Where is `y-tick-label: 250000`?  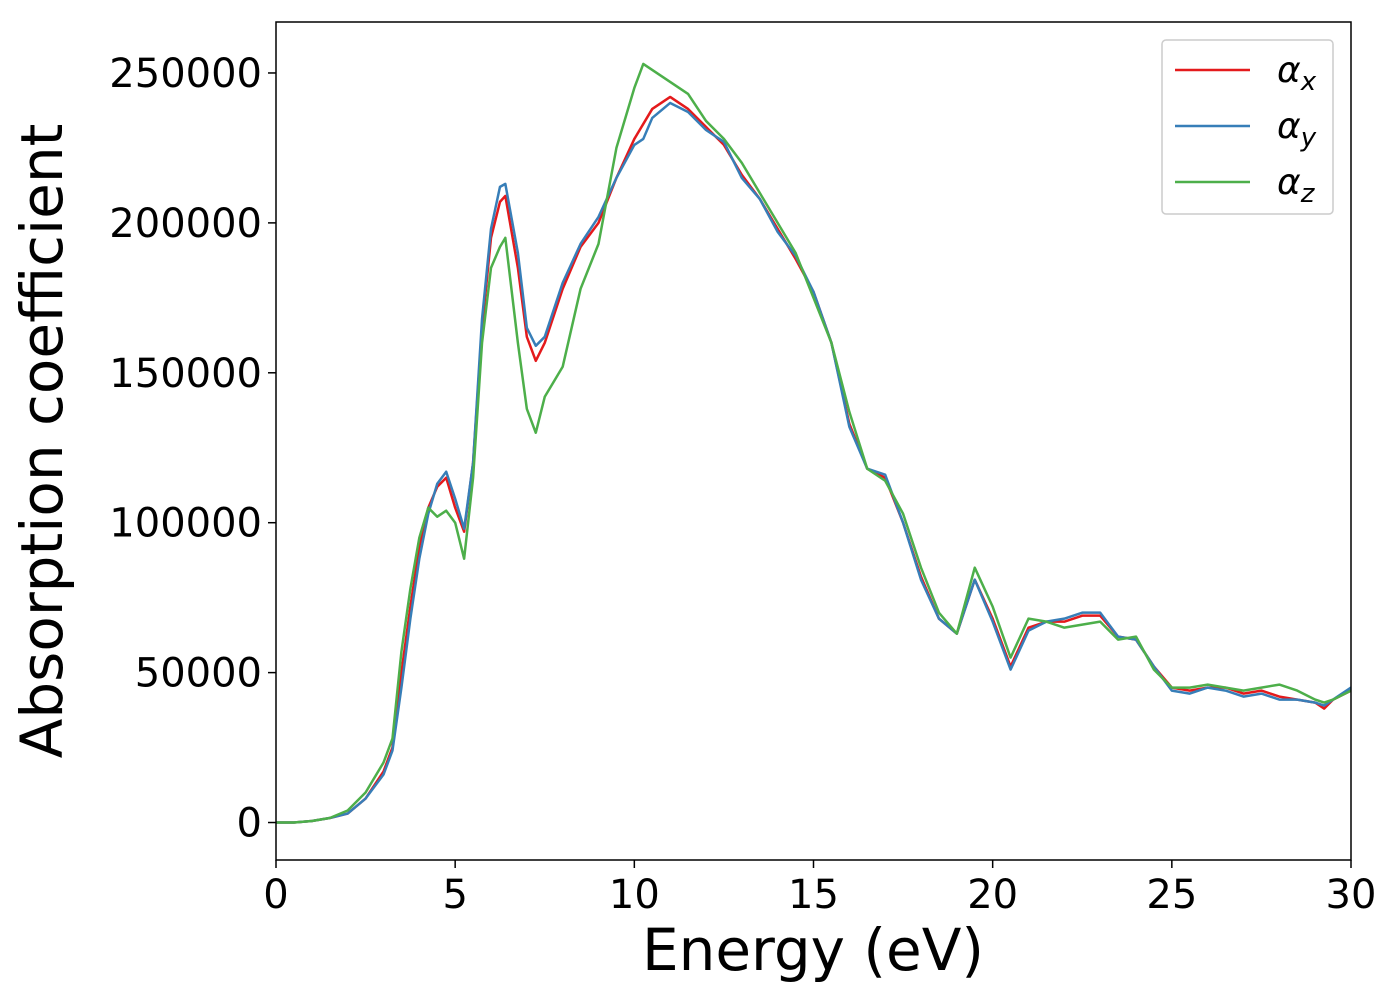
y-tick-label: 250000 is located at coordinates (185, 74).